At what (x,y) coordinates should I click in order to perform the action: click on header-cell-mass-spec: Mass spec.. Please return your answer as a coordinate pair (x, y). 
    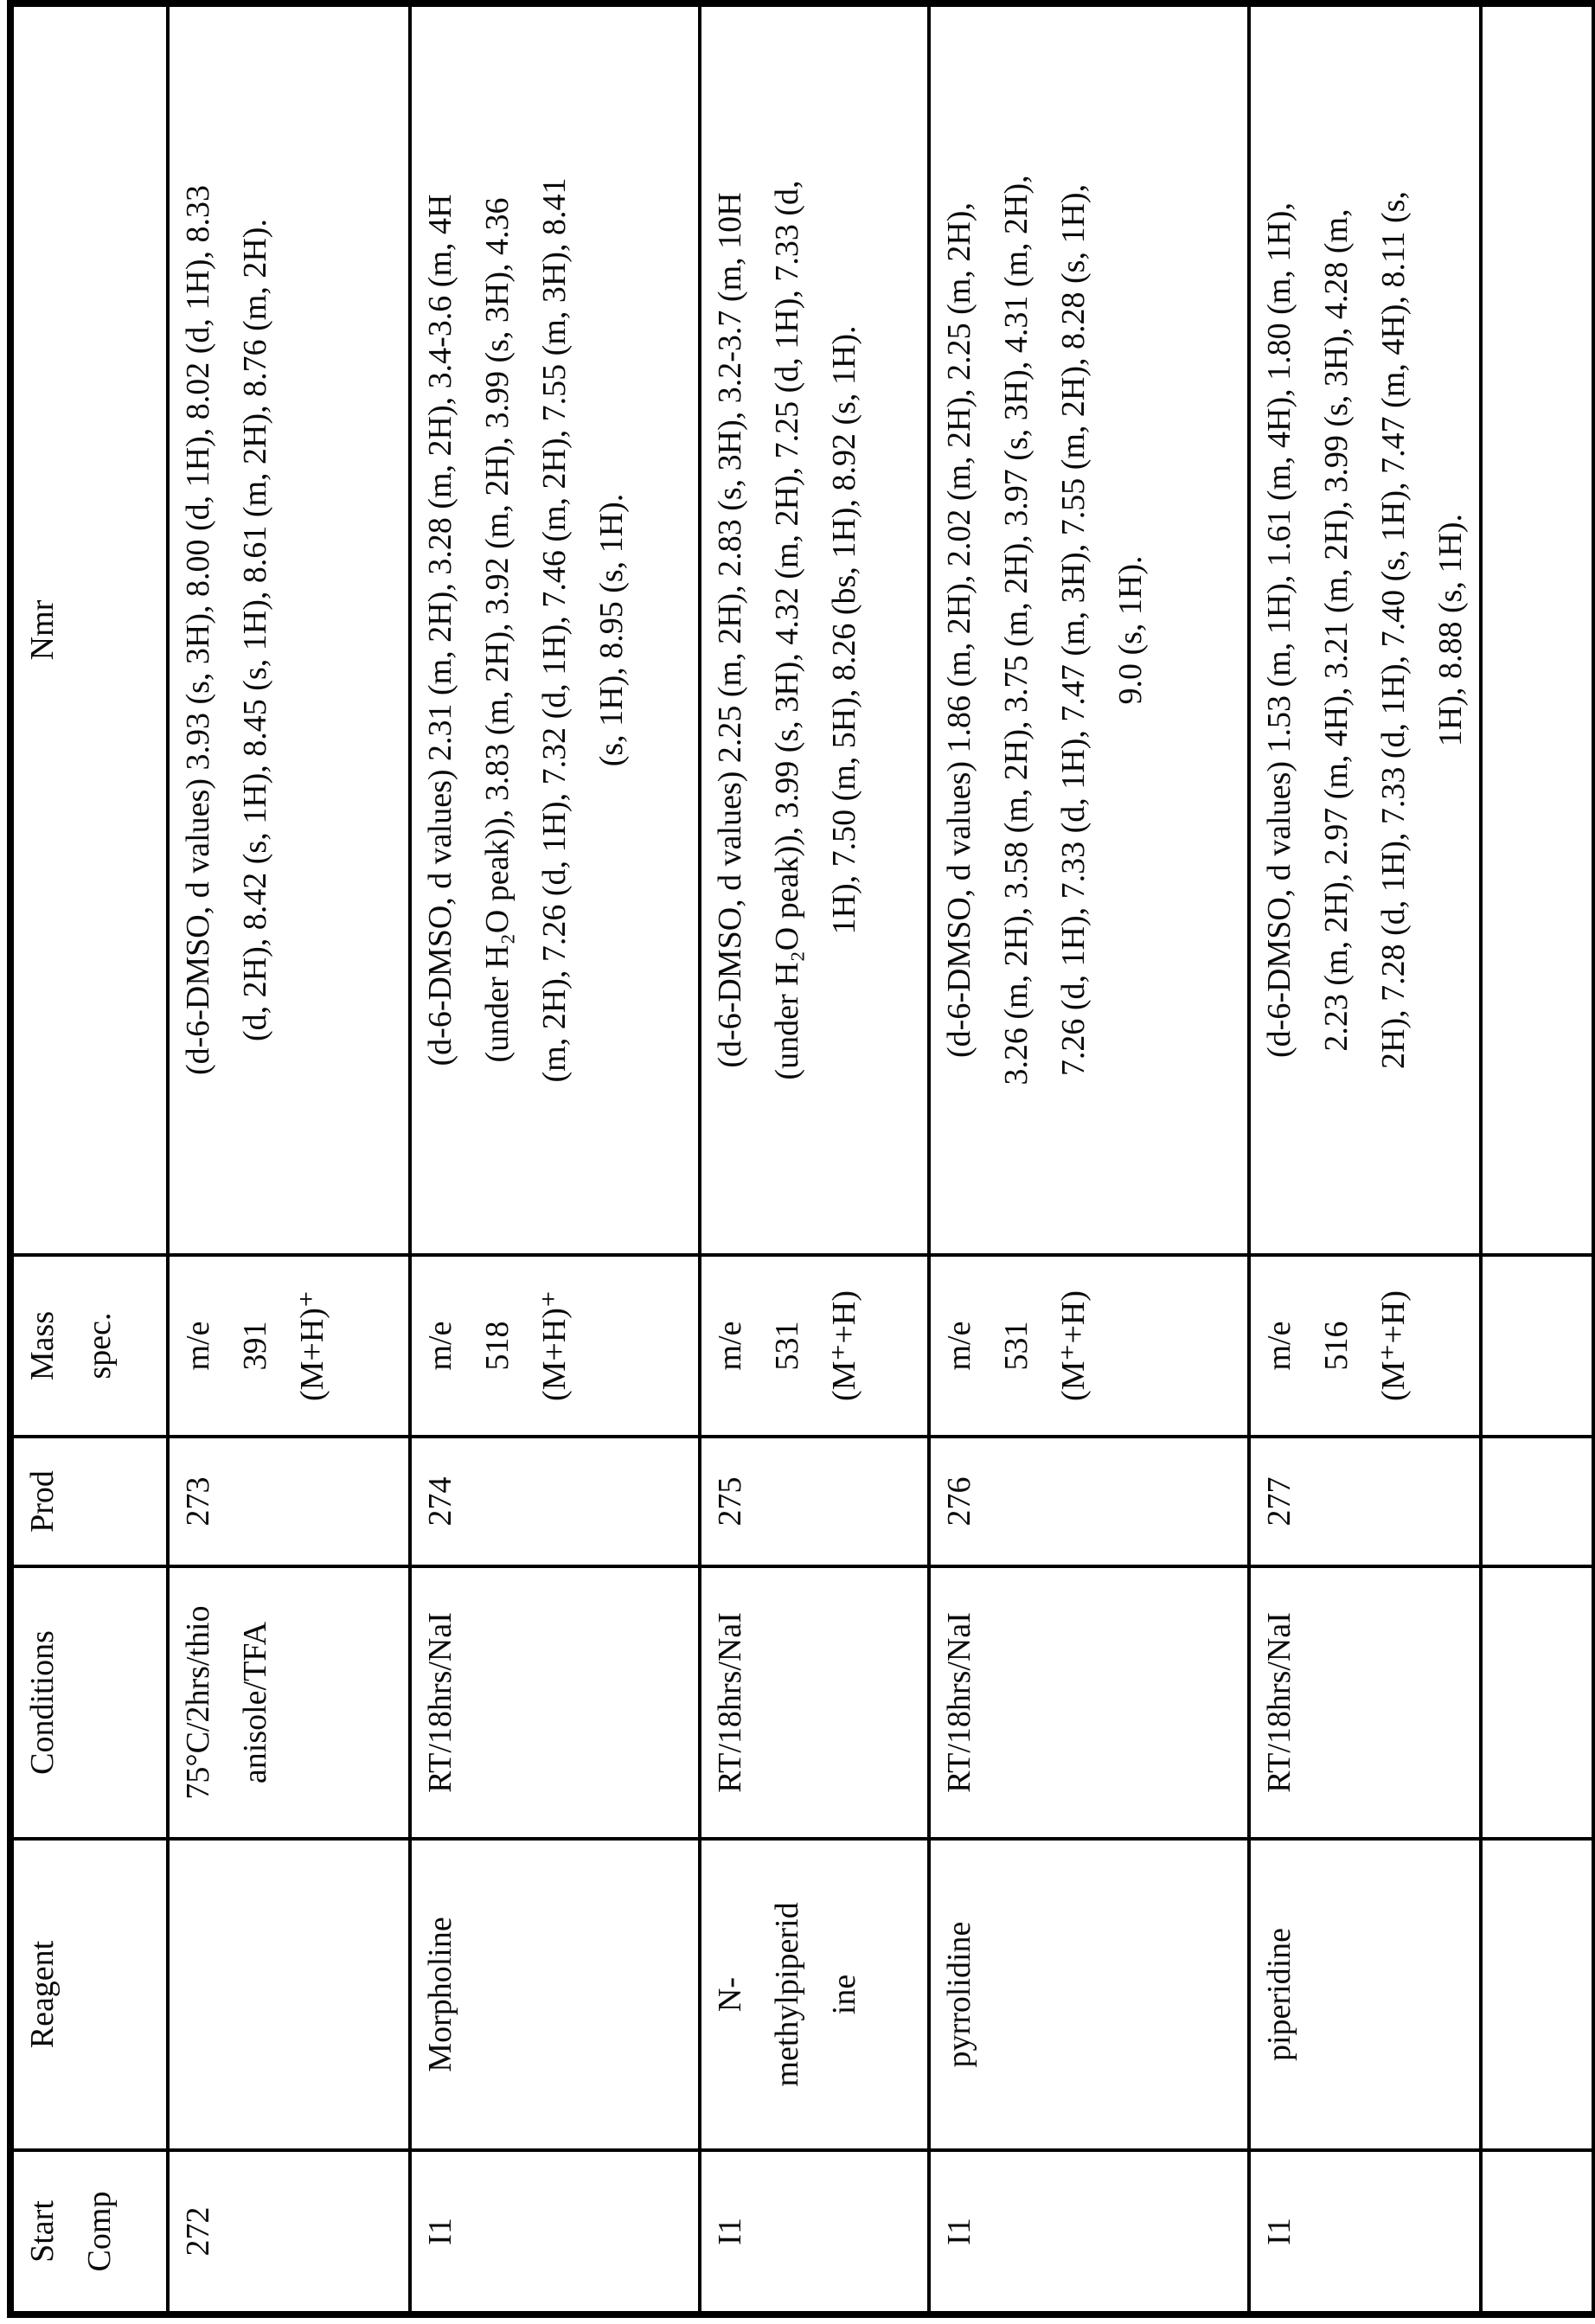
    Looking at the image, I should click on (89, 1346).